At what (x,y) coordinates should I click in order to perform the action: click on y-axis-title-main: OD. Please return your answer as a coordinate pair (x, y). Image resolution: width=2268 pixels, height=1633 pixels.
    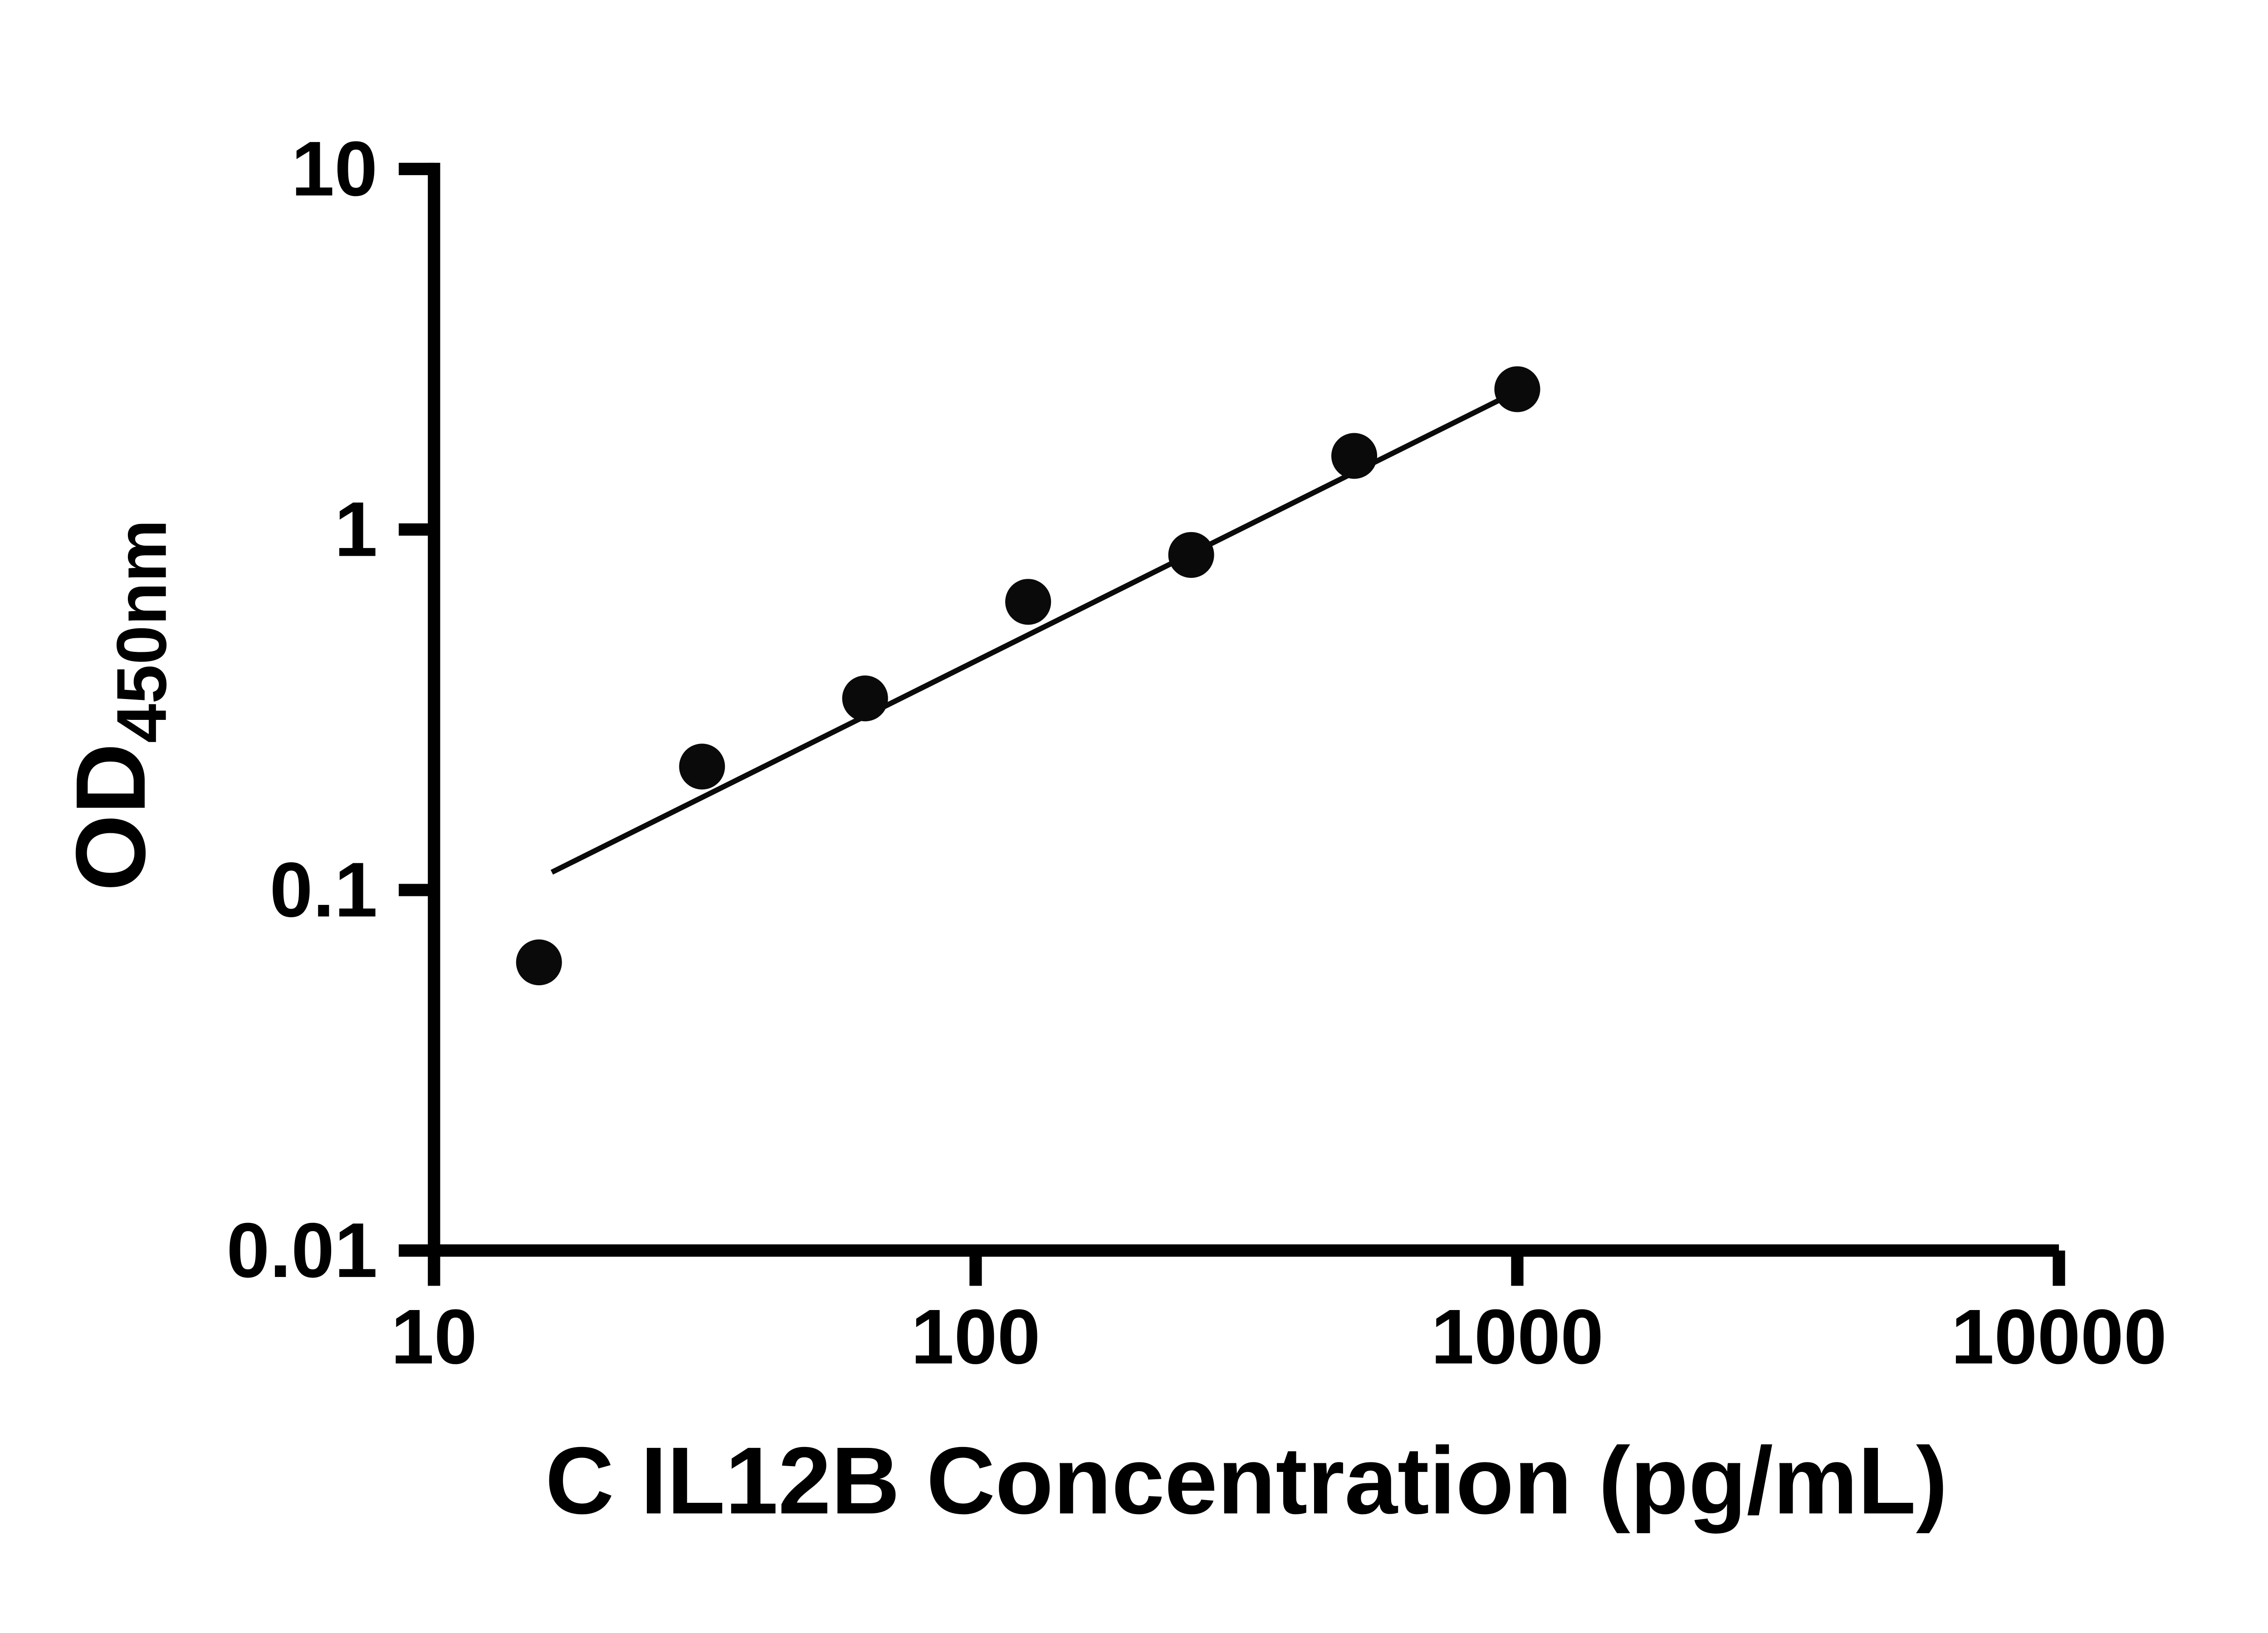
    Looking at the image, I should click on (111, 817).